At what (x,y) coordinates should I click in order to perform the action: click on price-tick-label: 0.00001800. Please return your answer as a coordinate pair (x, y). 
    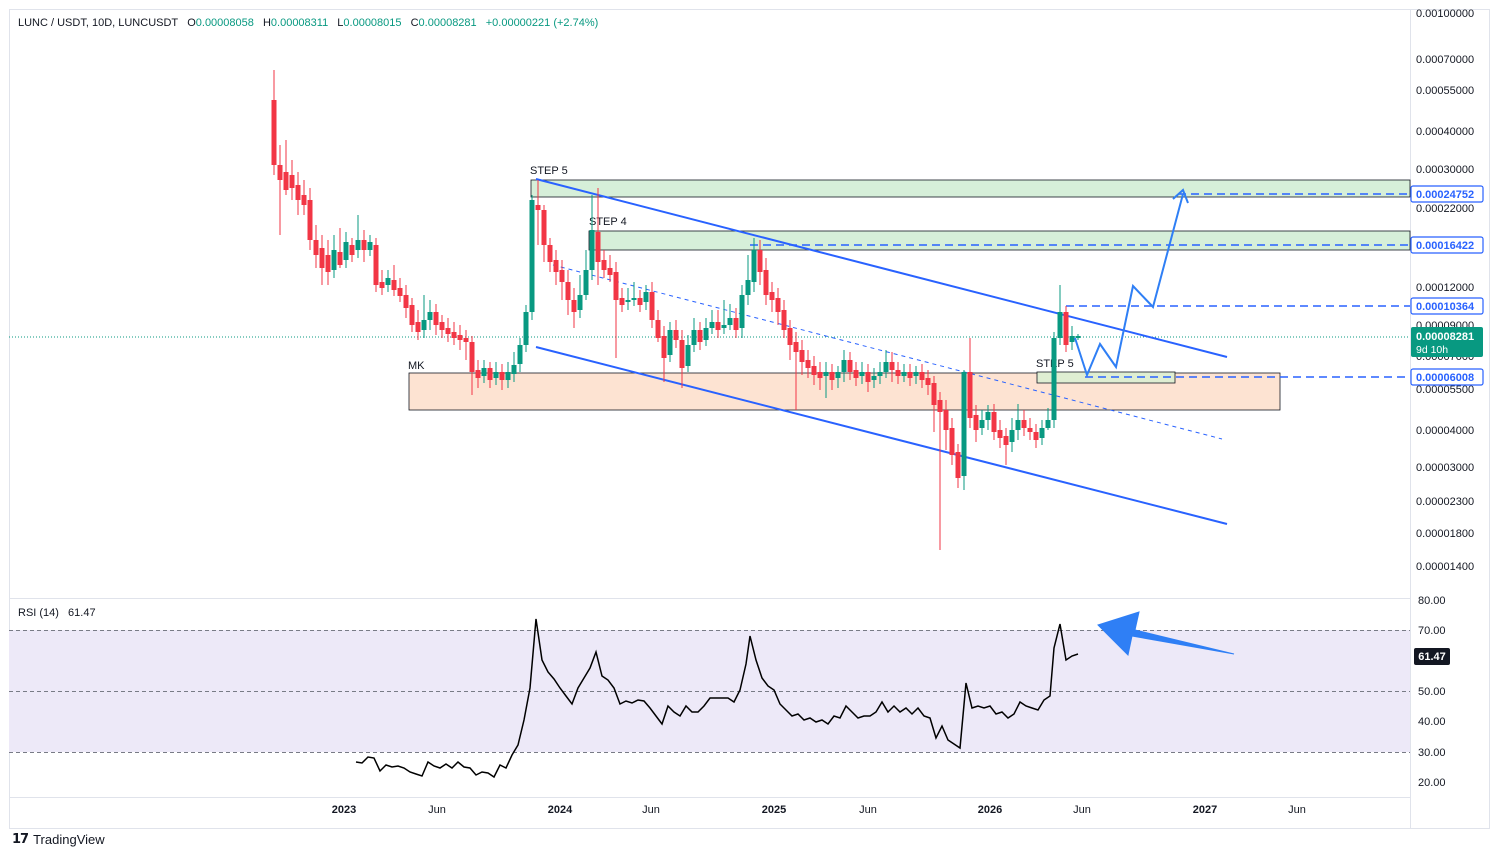
    Looking at the image, I should click on (1445, 534).